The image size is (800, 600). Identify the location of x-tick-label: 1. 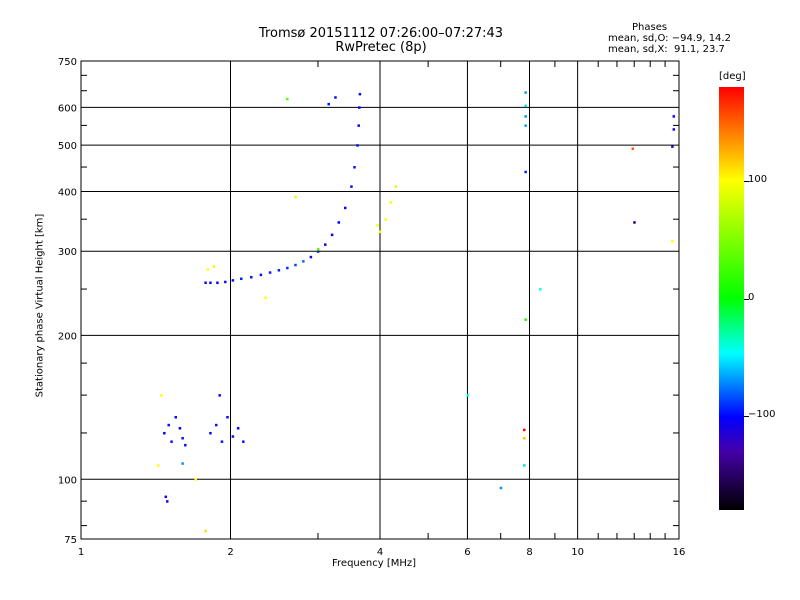
(81, 552).